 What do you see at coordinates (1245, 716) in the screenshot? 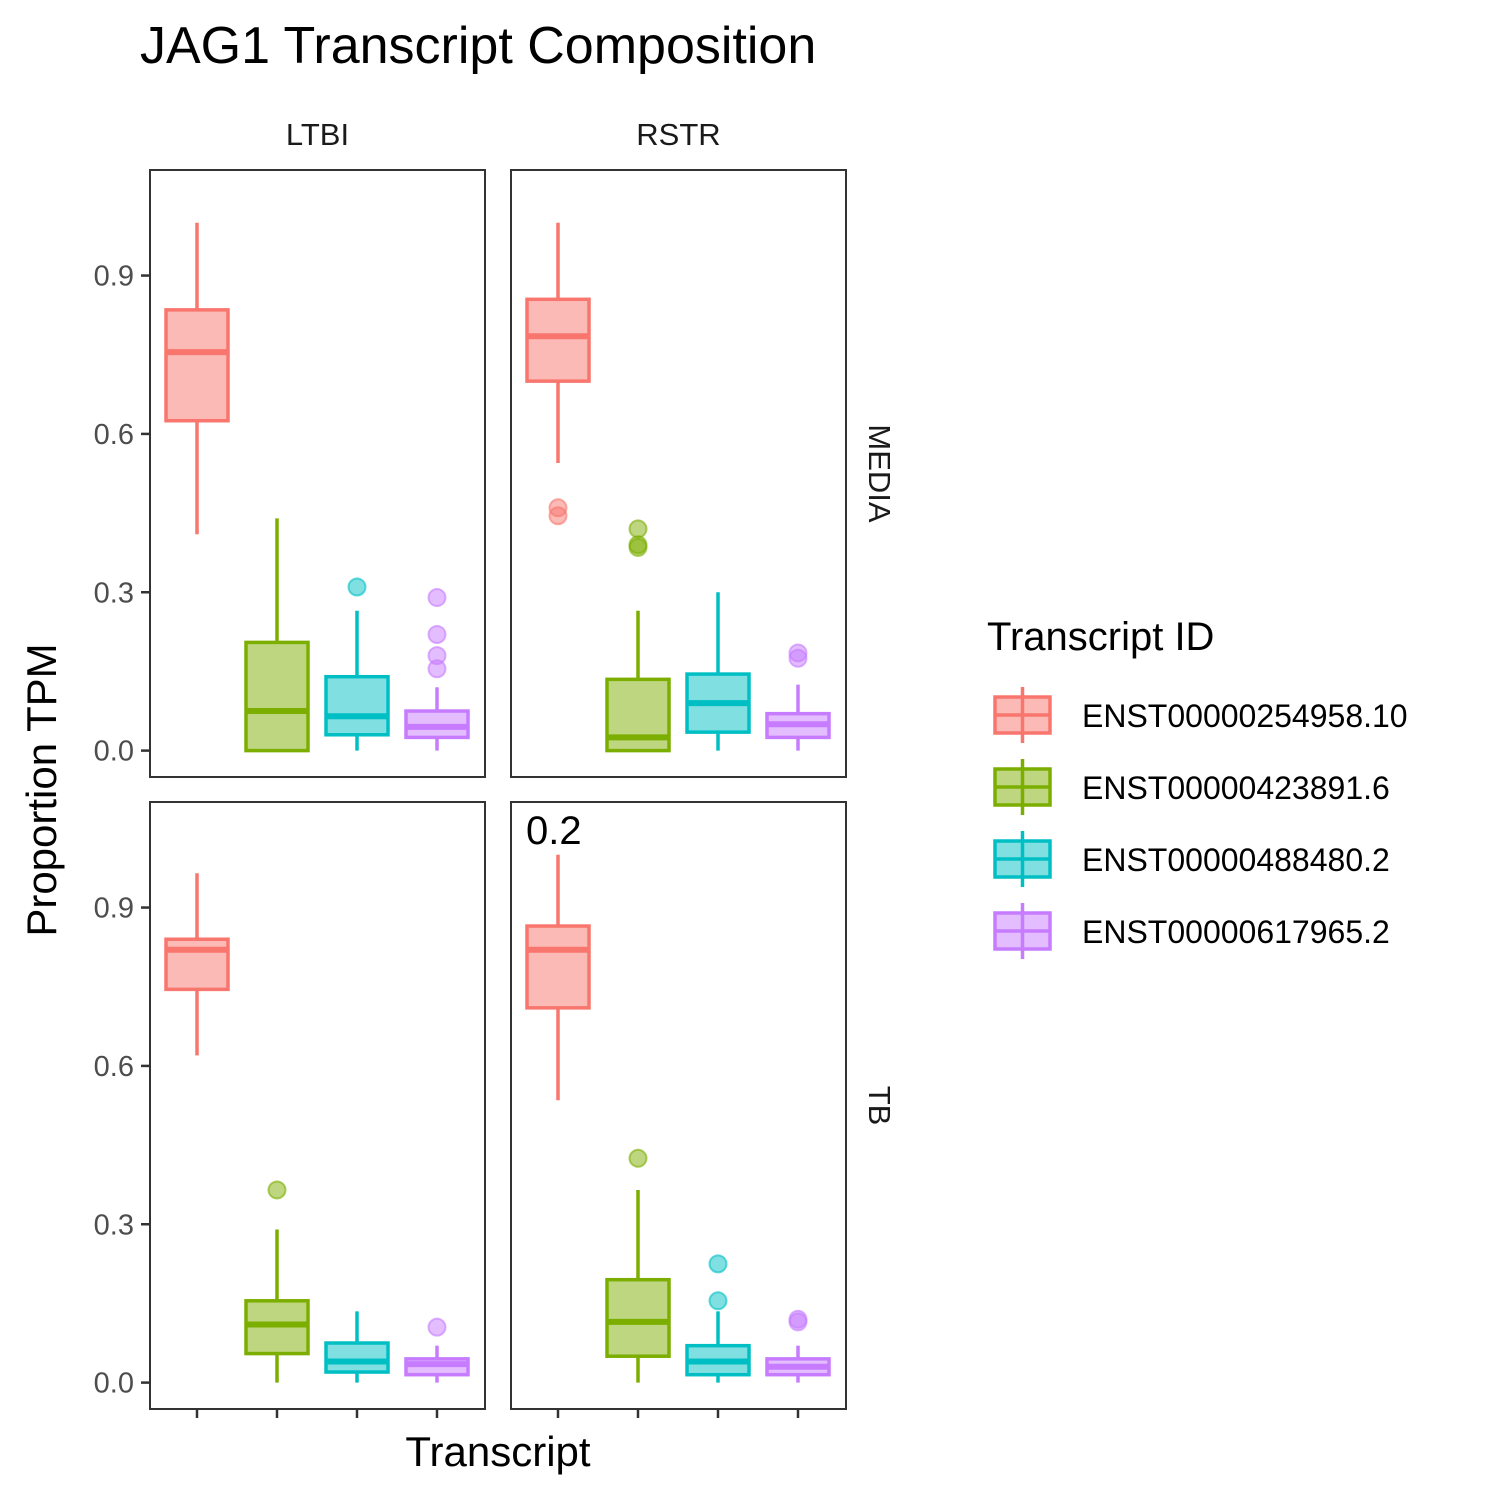
I see `legend-label: ENST00000254958.10` at bounding box center [1245, 716].